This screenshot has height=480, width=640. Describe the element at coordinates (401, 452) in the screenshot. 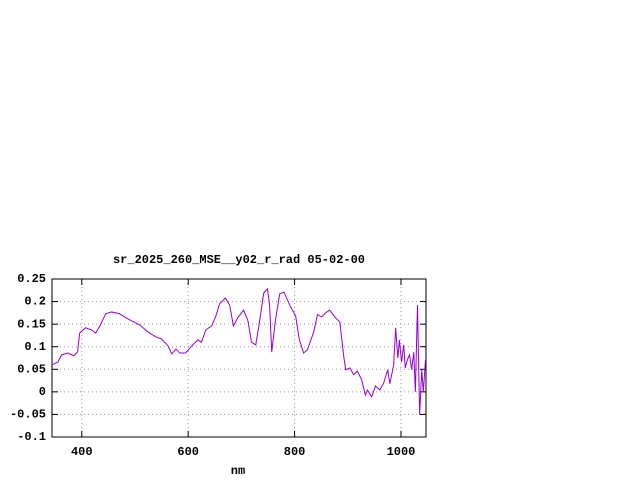

I see `x-tick-label: 1000` at that location.